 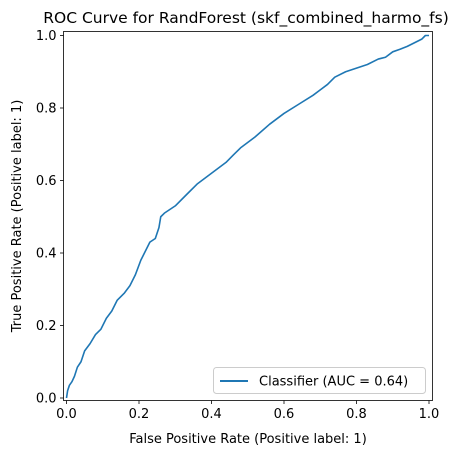 I want to click on y-axis-ticks: 0.0 0.2 0.4 0.6 0.8 1.0, so click(x=50, y=218).